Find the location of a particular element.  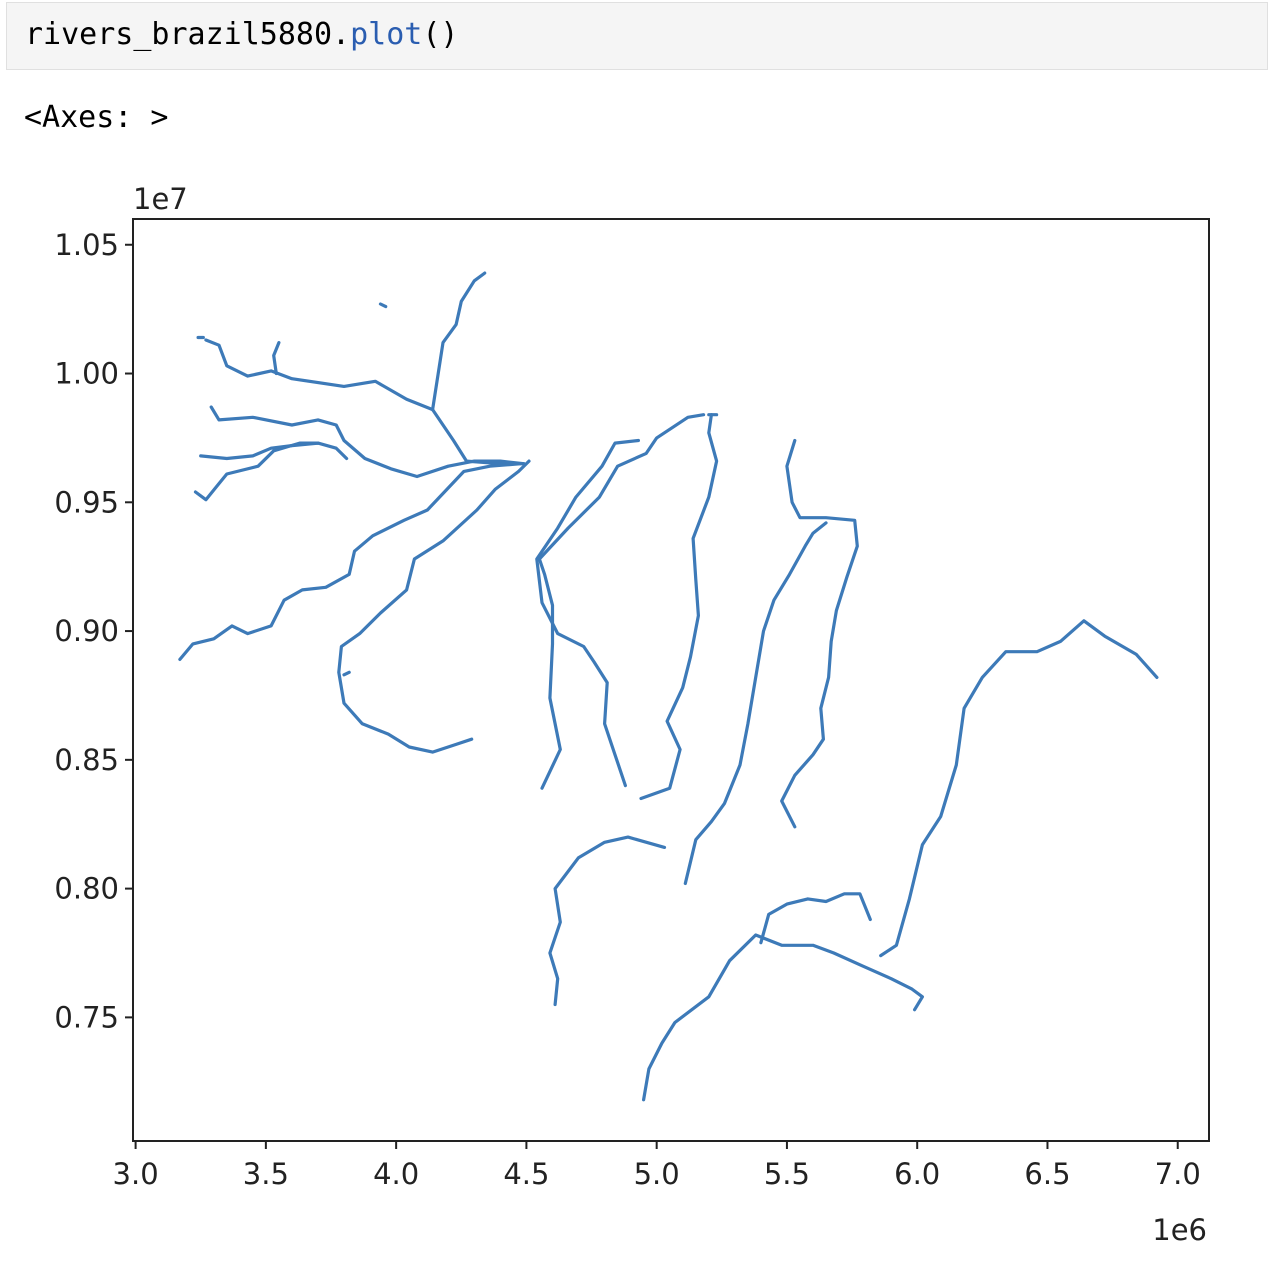

x-tick-label: 4.5 is located at coordinates (526, 1174).